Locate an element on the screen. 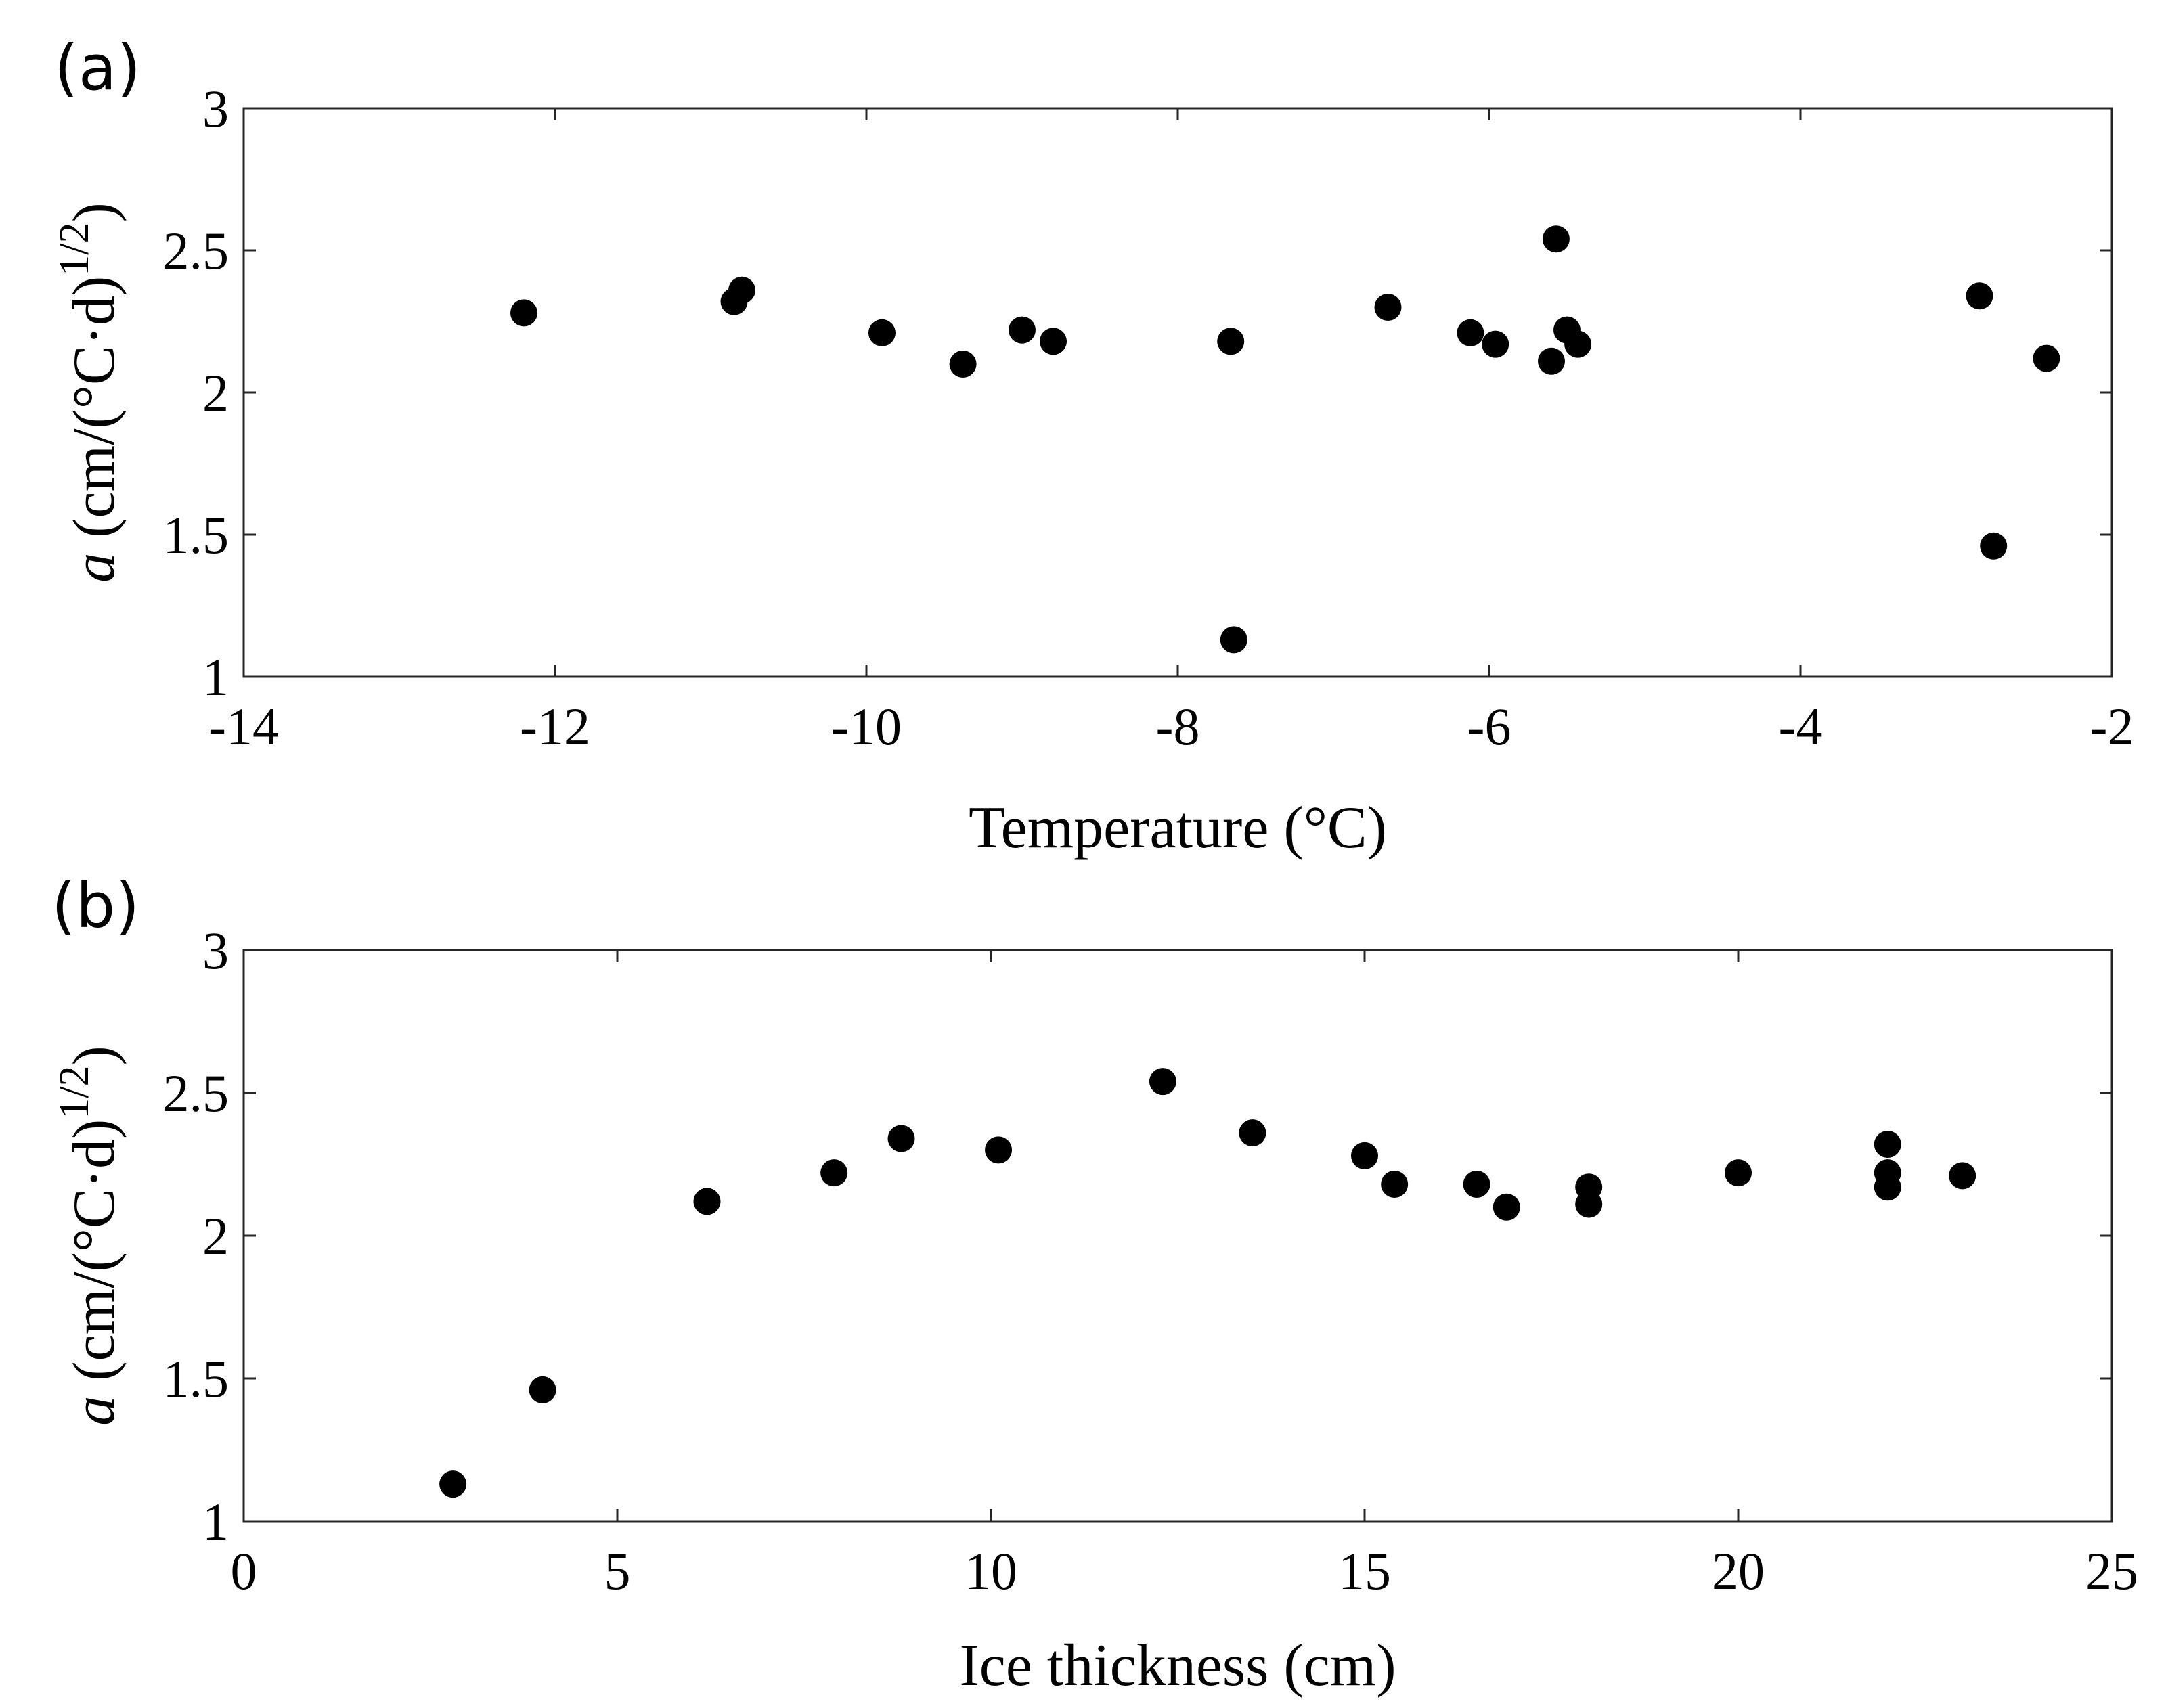 The width and height of the screenshot is (2166, 1708). x-tick-label: 10 is located at coordinates (991, 1571).